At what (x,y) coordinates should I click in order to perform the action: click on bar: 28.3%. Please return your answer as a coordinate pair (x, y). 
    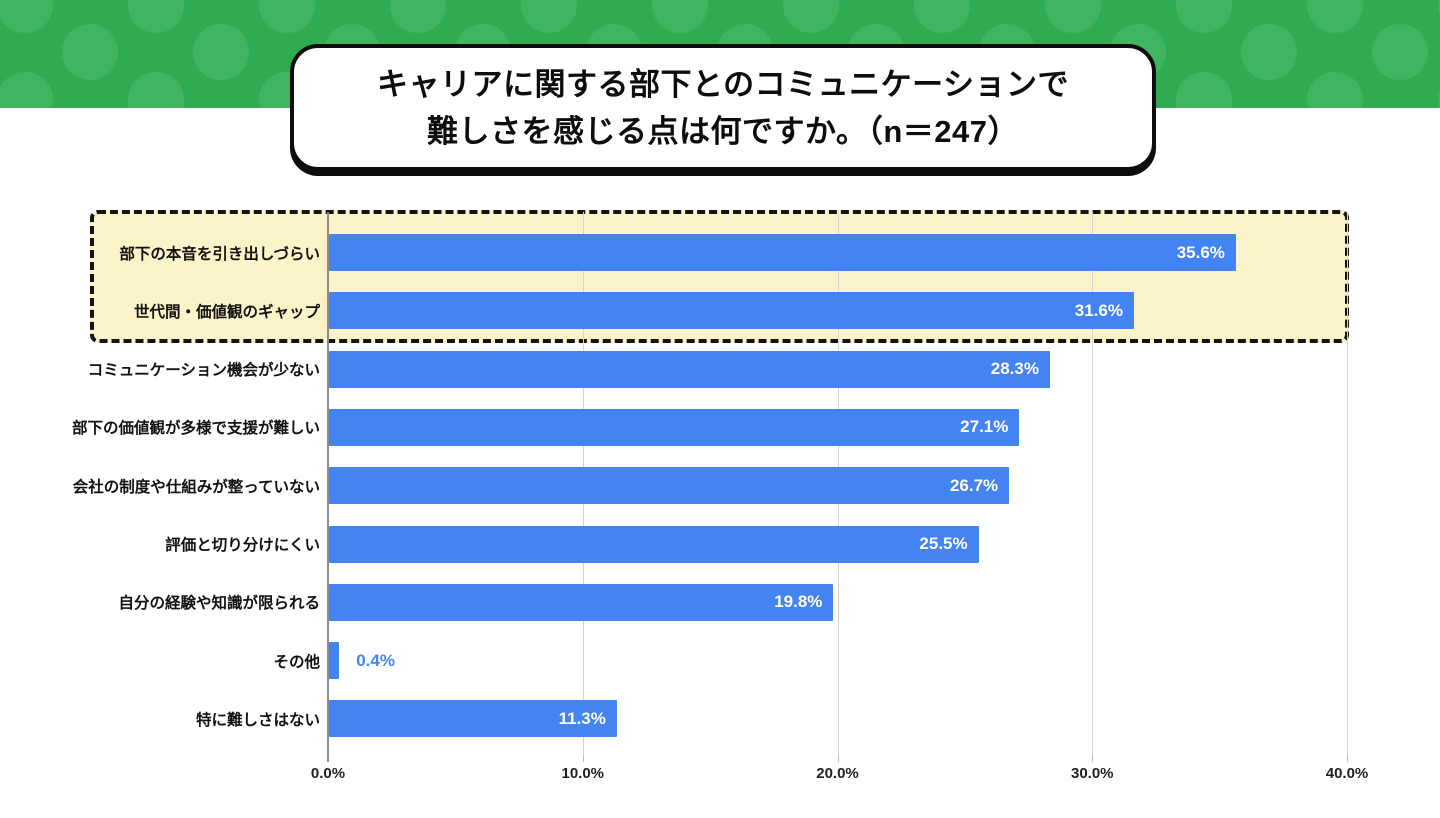
    Looking at the image, I should click on (689, 369).